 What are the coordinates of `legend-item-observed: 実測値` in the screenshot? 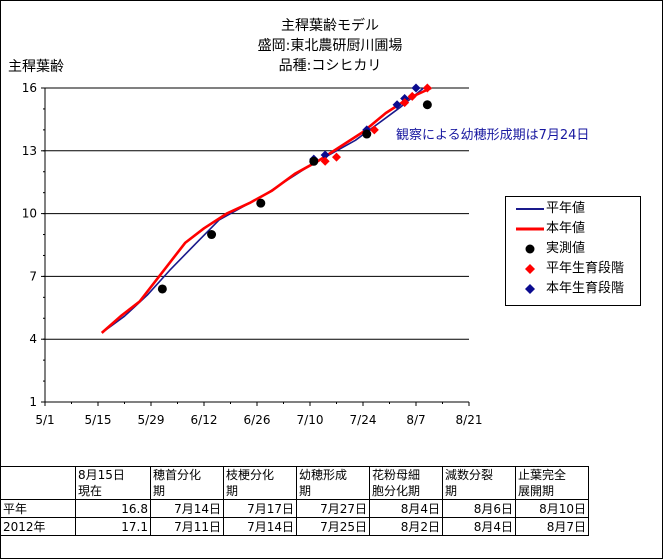 It's located at (573, 249).